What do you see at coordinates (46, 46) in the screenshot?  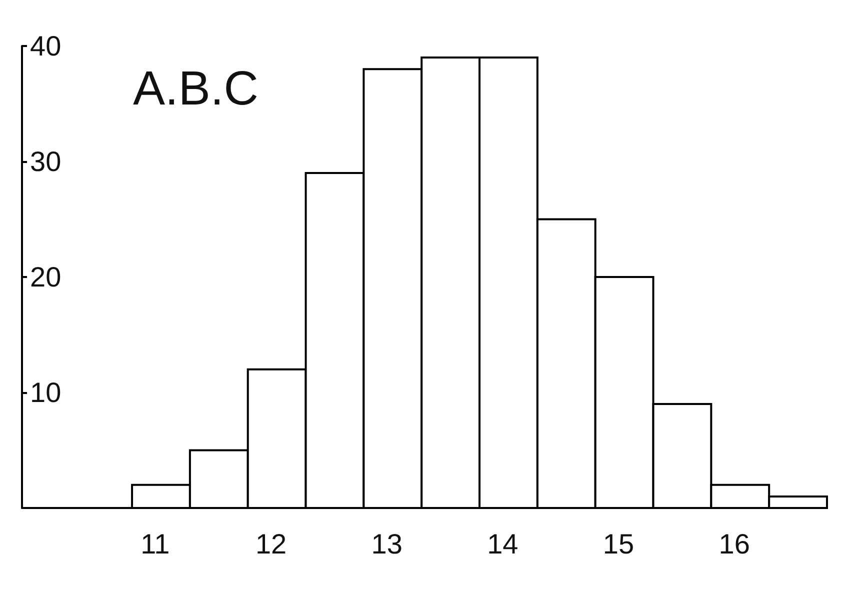 I see `y-tick-label: 40` at bounding box center [46, 46].